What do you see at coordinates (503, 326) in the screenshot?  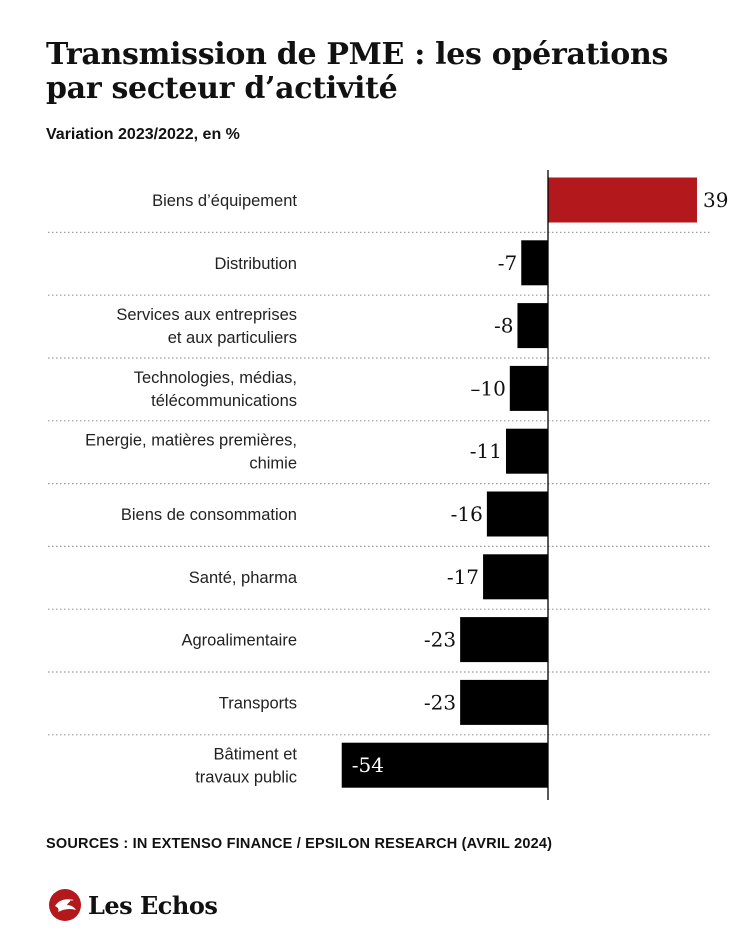 I see `value-label: -8` at bounding box center [503, 326].